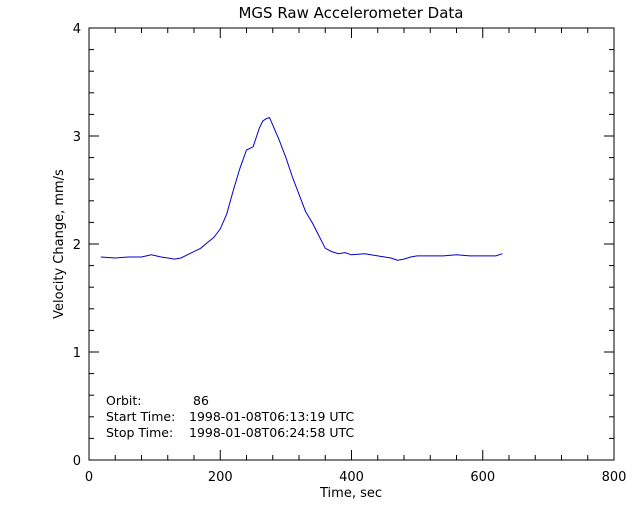 This screenshot has height=512, width=640. I want to click on y-tick-label: 4, so click(77, 29).